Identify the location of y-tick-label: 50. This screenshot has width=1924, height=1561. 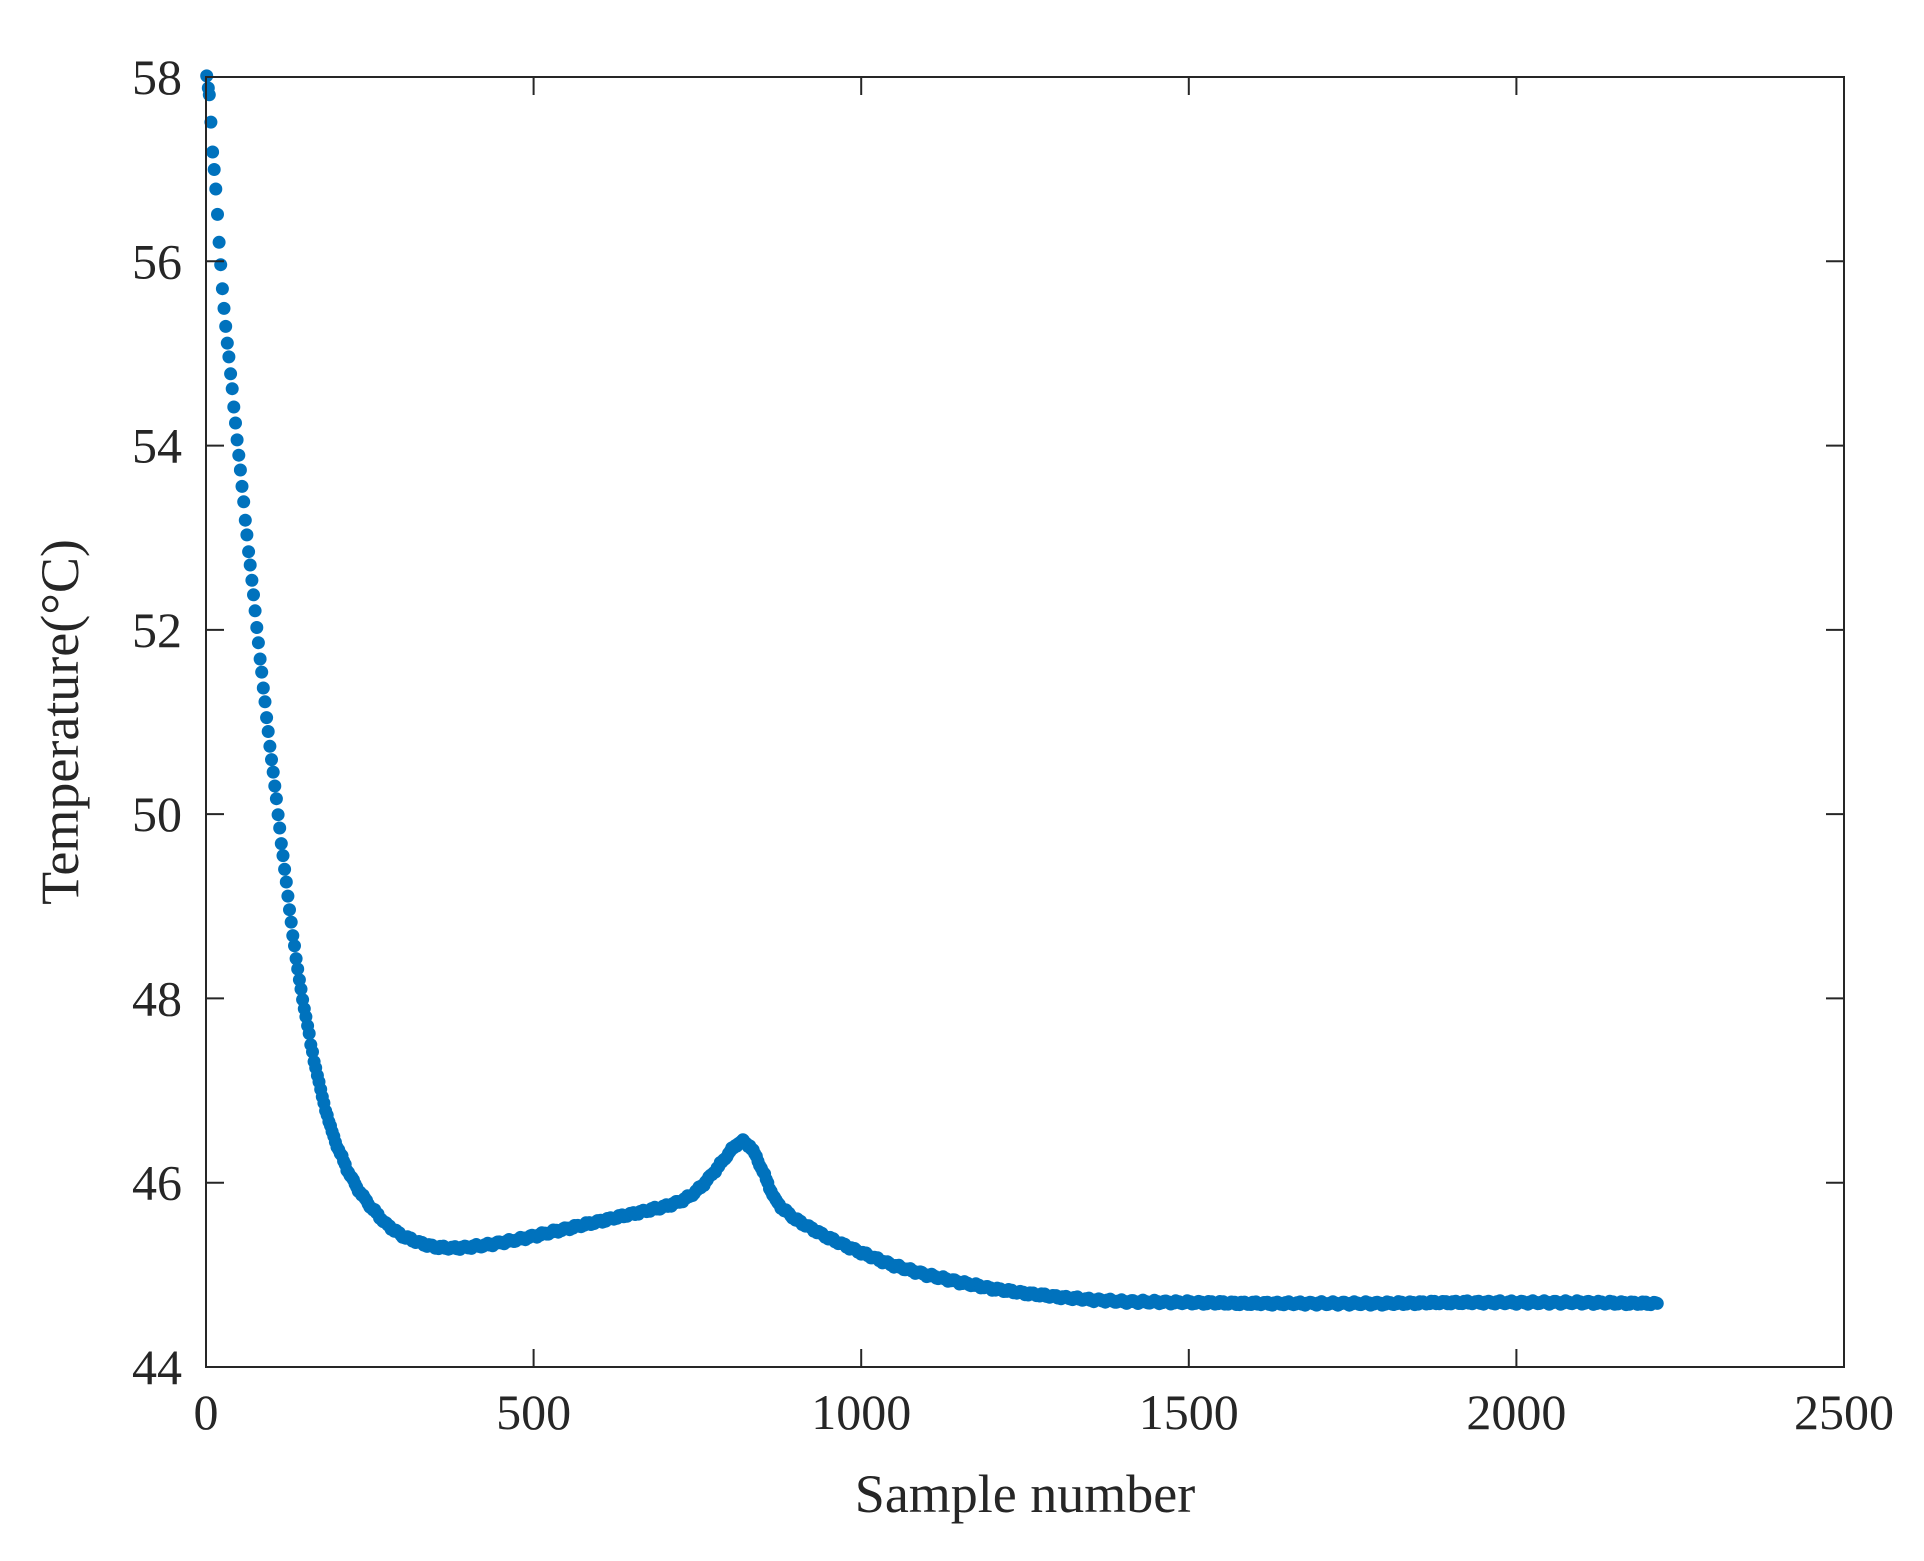
(157, 814).